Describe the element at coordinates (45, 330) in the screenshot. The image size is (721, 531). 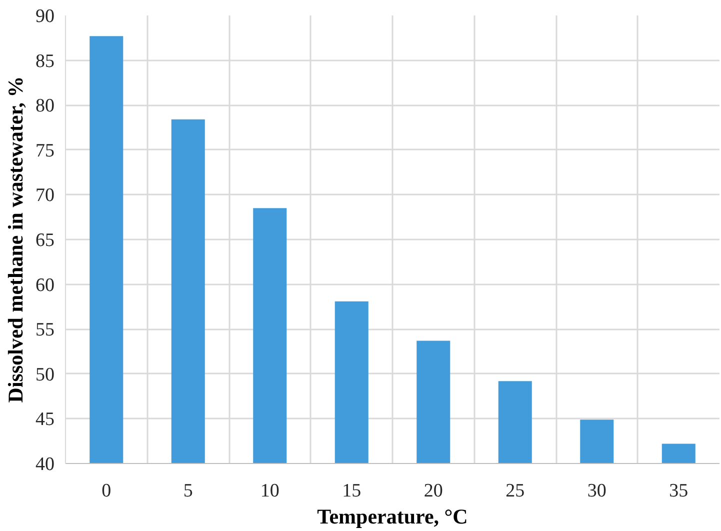
I see `y-tick-label: 55` at that location.